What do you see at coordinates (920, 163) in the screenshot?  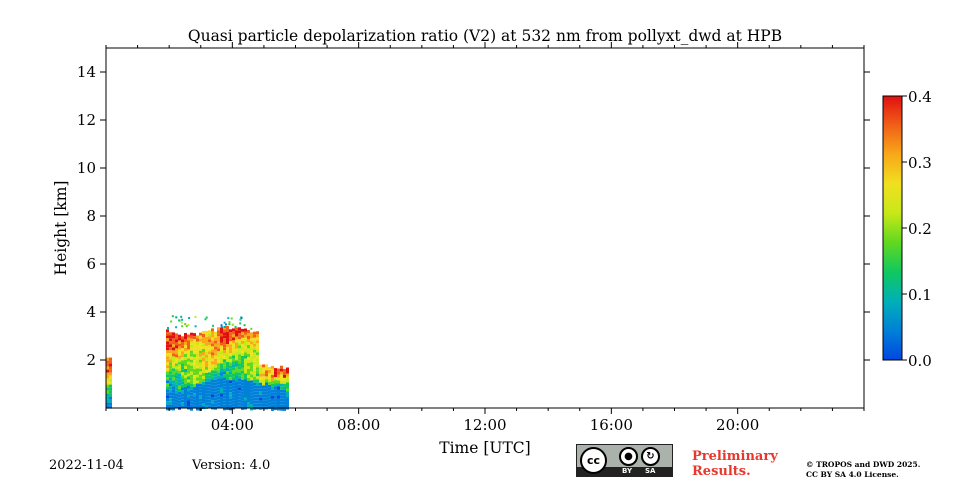 I see `colorbar-tick-label: 0.3` at bounding box center [920, 163].